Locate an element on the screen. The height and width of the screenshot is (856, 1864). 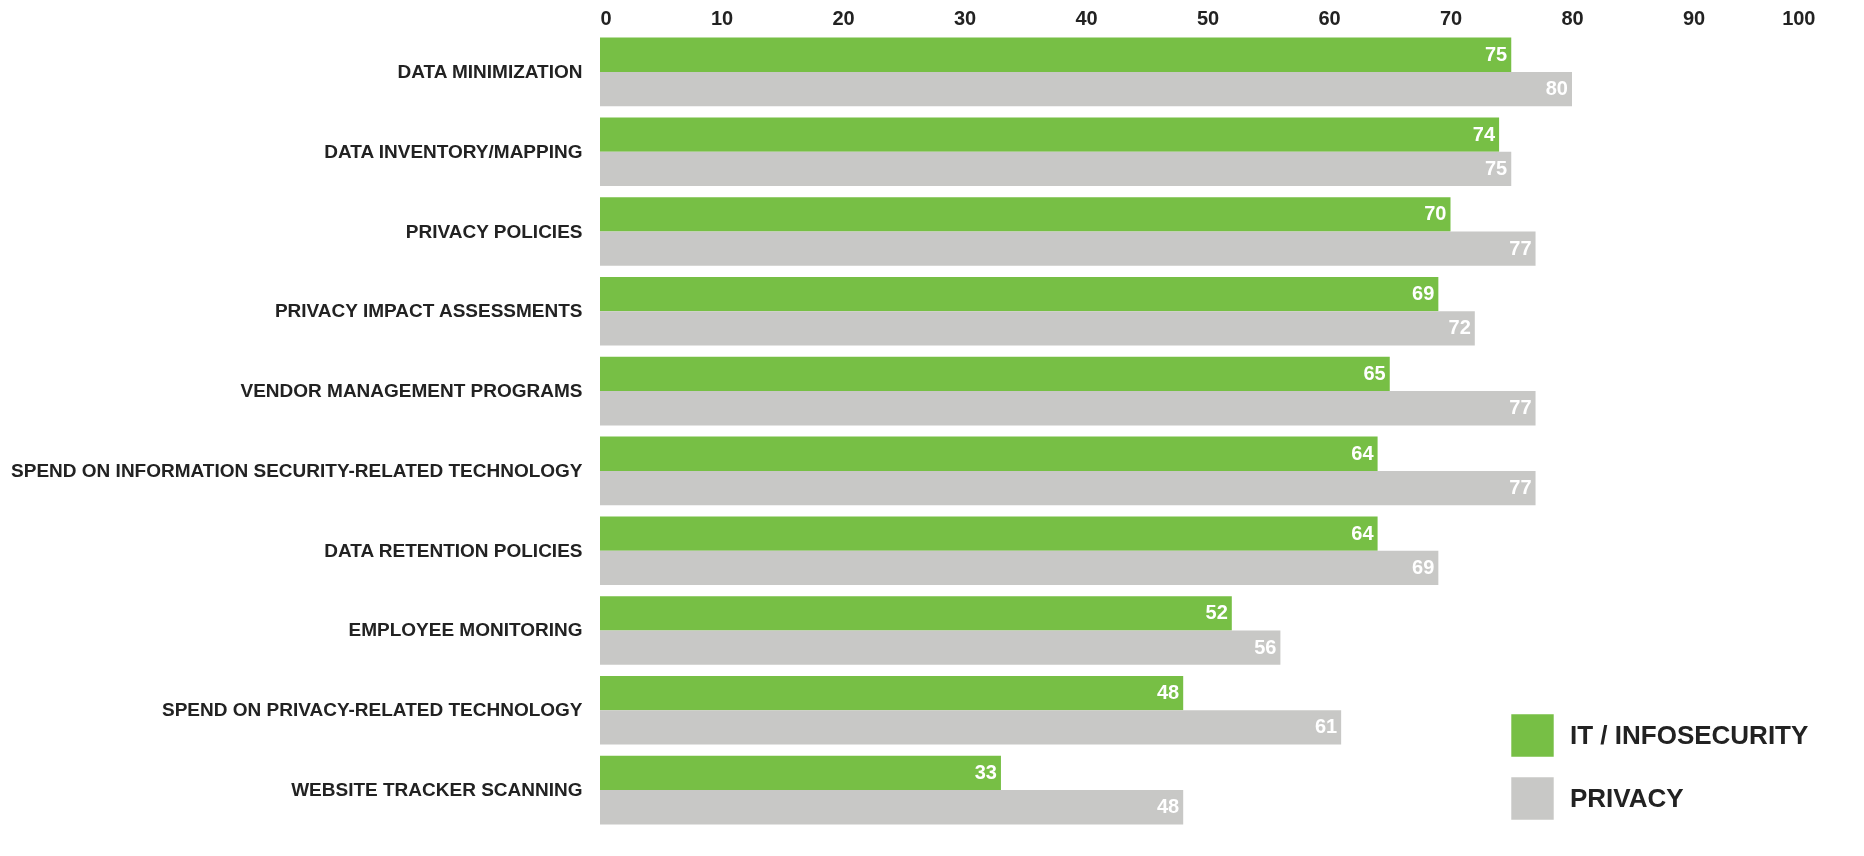
x-tick-label: 100 is located at coordinates (1799, 17).